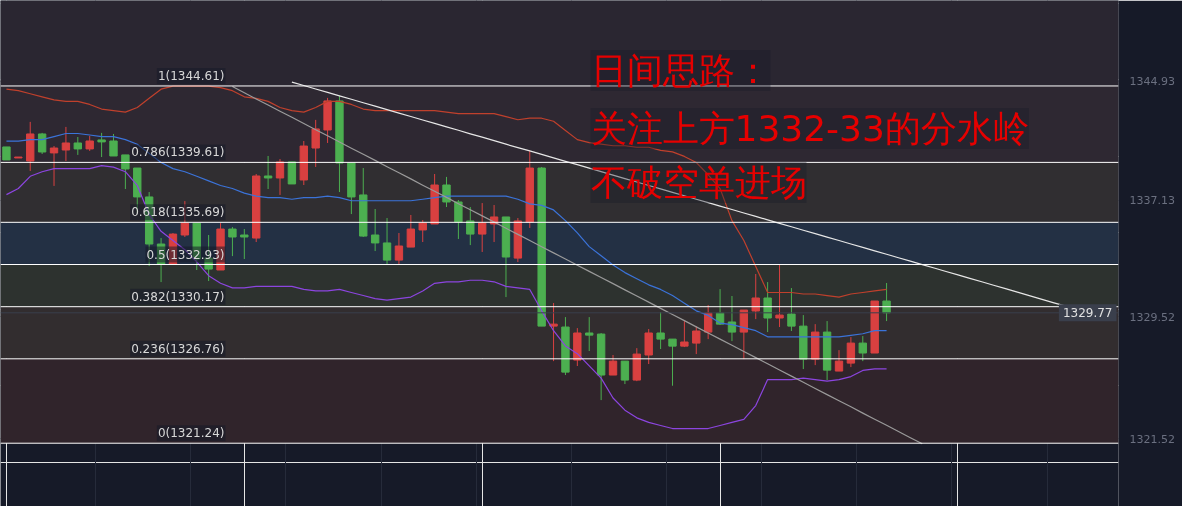  What do you see at coordinates (178, 296) in the screenshot?
I see `ref-line-label: 0.382(1330.17)` at bounding box center [178, 296].